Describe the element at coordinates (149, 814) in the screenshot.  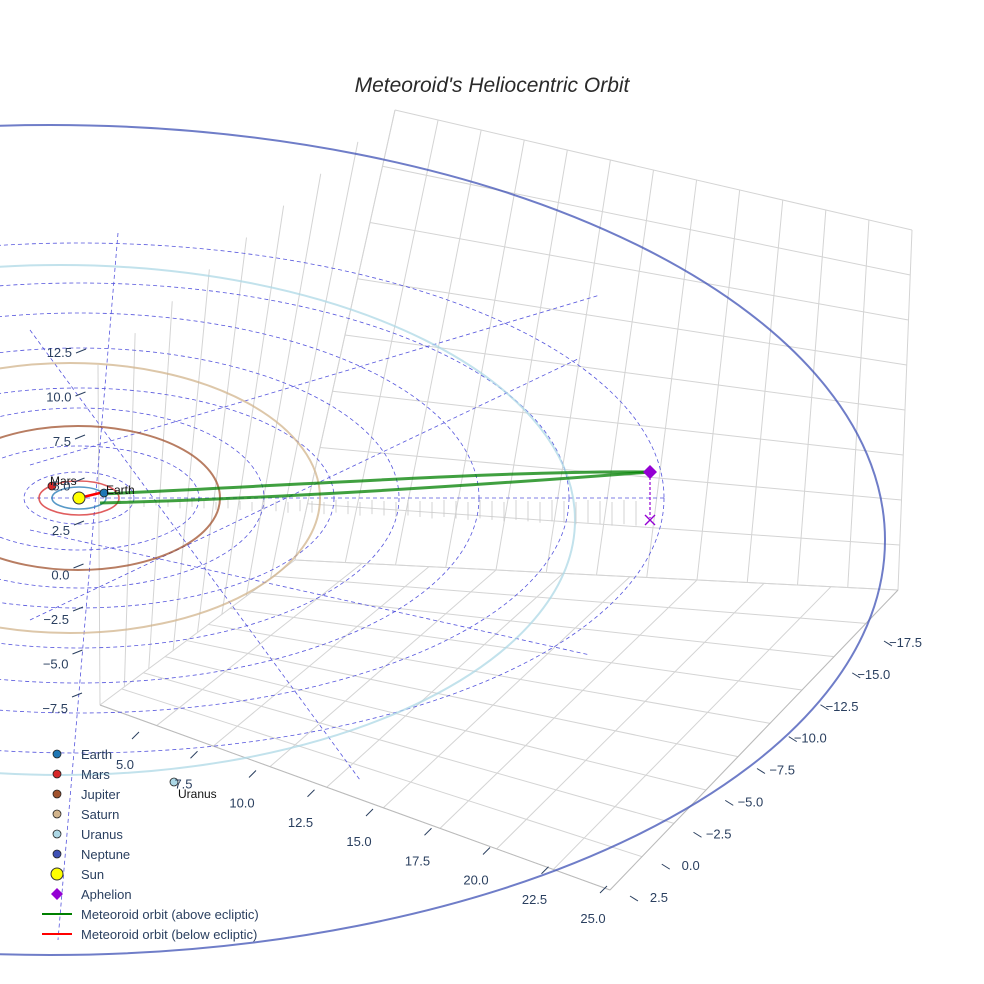
I see `legend-item: Saturn` at that location.